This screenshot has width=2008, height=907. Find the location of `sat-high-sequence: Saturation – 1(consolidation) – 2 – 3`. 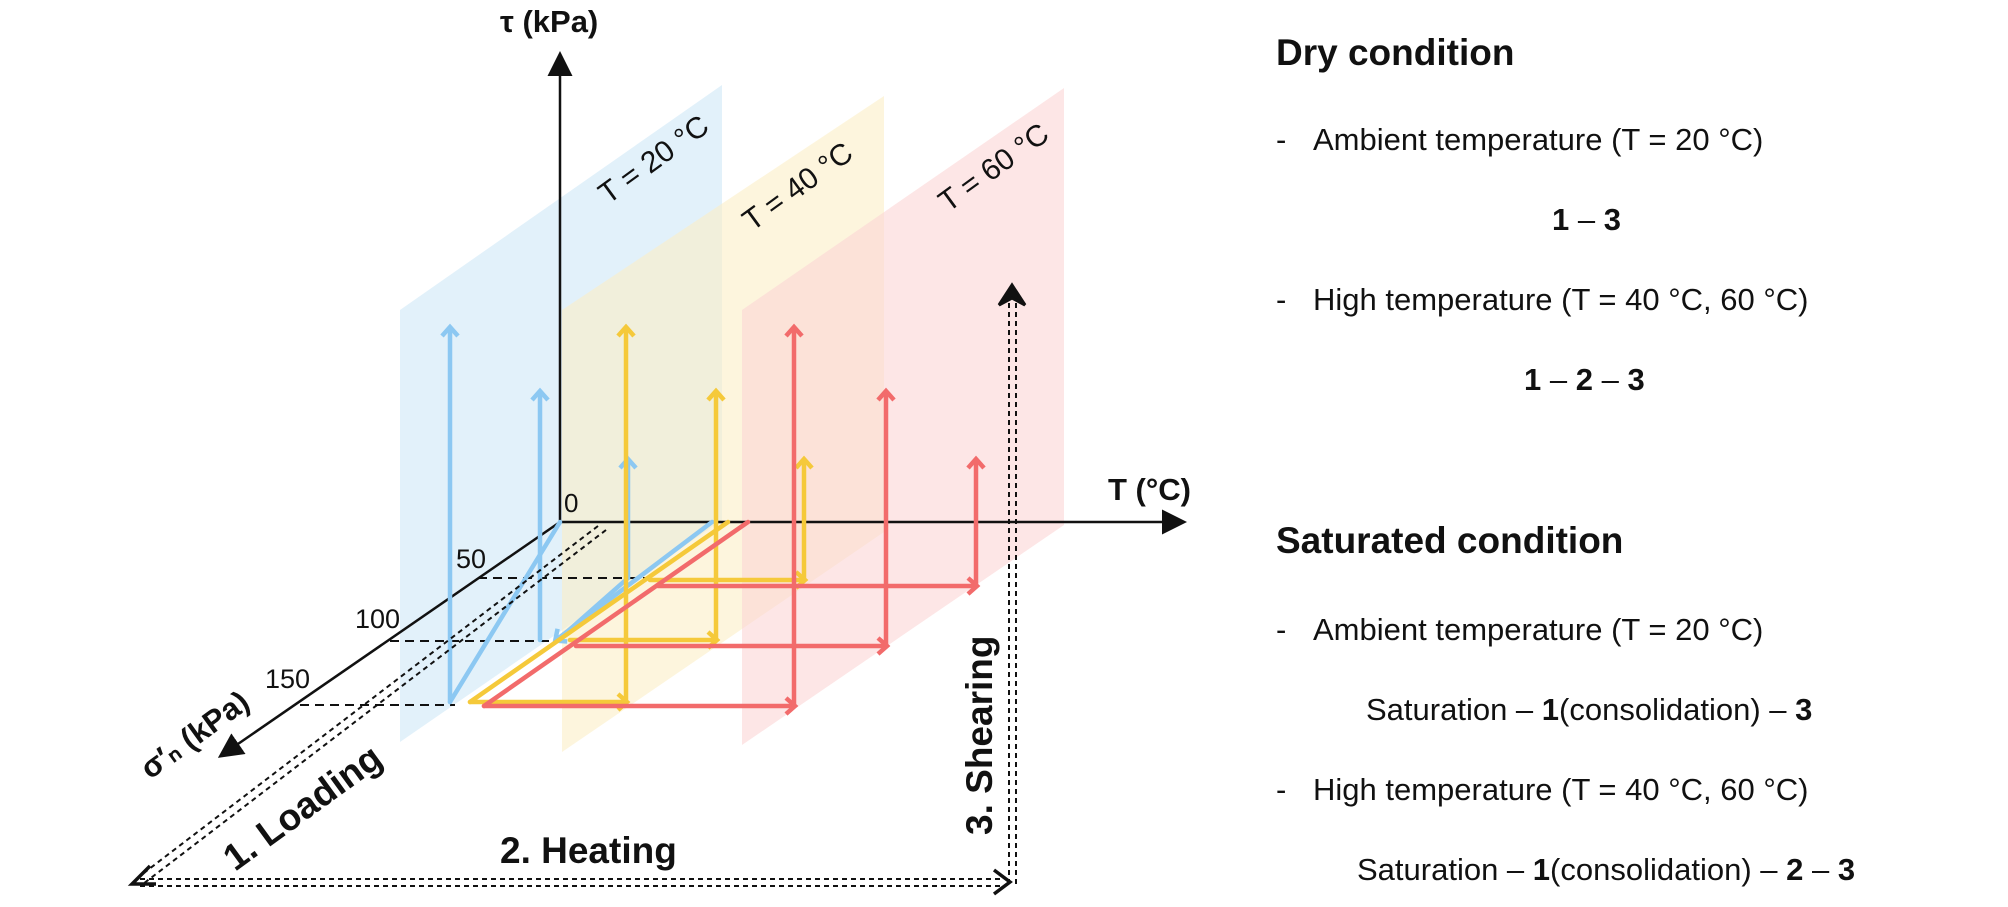

sat-high-sequence: Saturation – 1(consolidation) – 2 – 3 is located at coordinates (1606, 870).